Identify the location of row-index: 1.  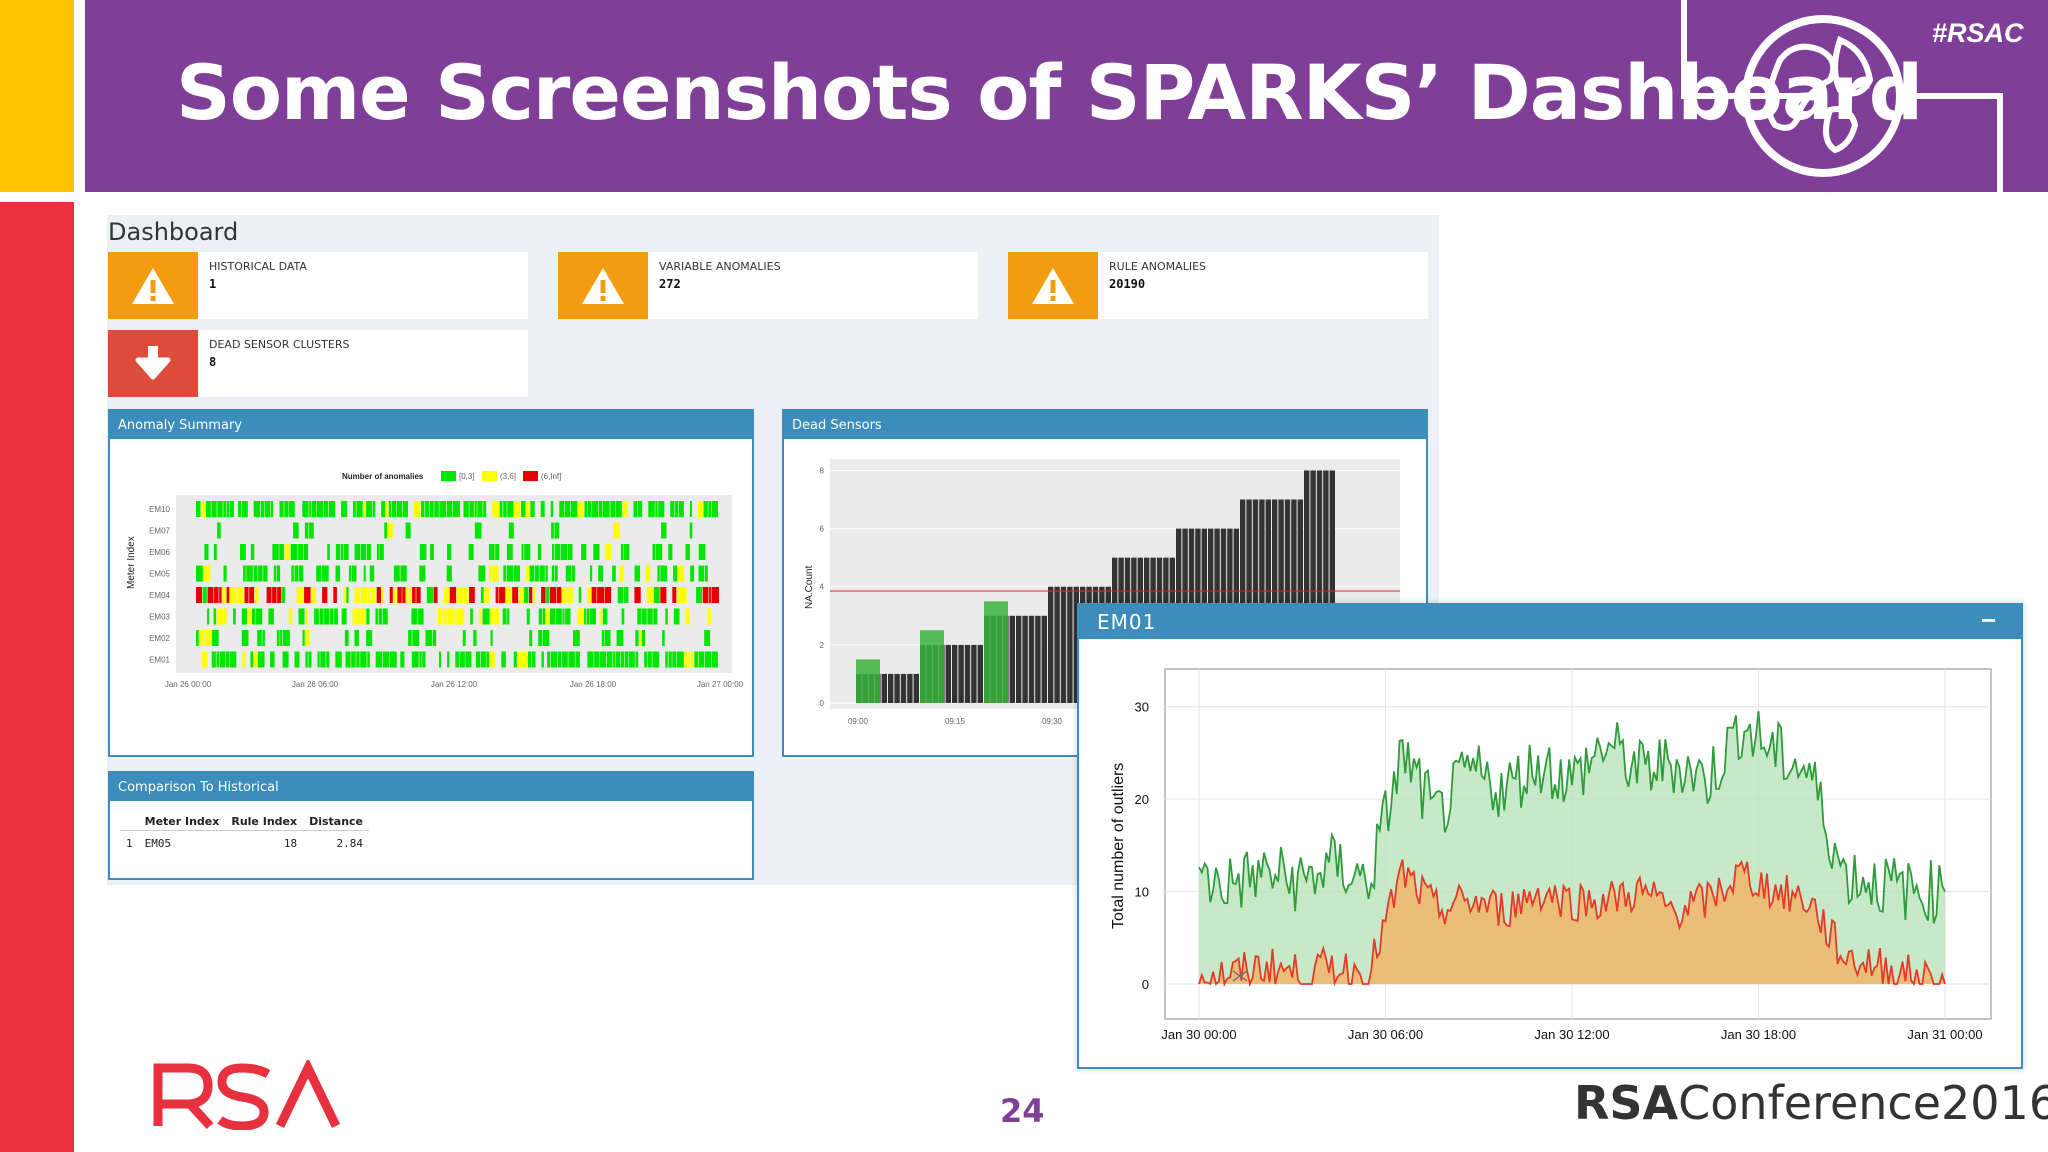
(129, 843).